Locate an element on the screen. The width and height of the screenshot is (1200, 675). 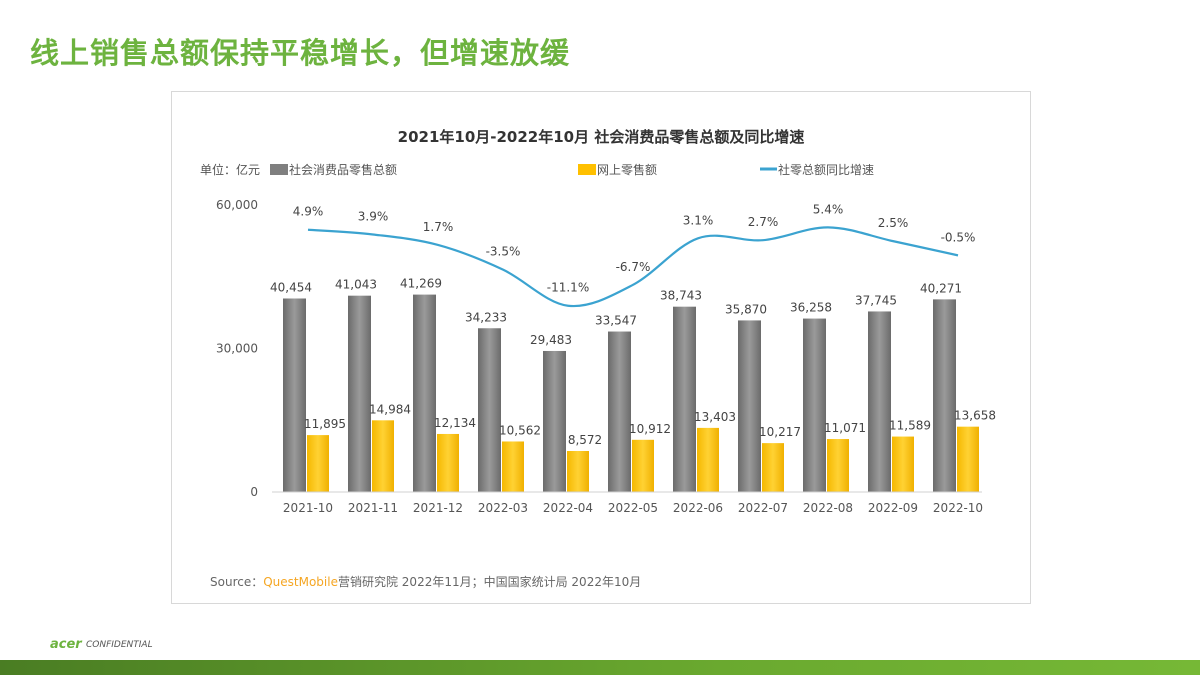
x-tick-label: 2022-08 is located at coordinates (828, 508).